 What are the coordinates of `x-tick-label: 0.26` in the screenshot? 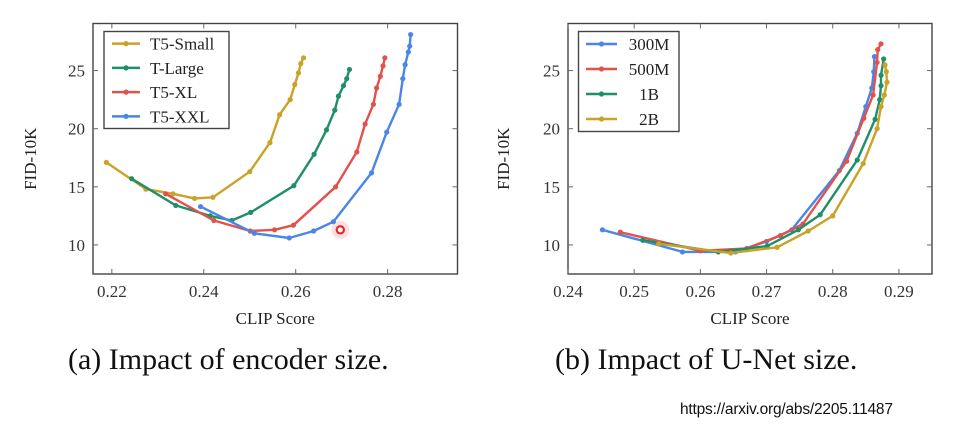 It's located at (296, 291).